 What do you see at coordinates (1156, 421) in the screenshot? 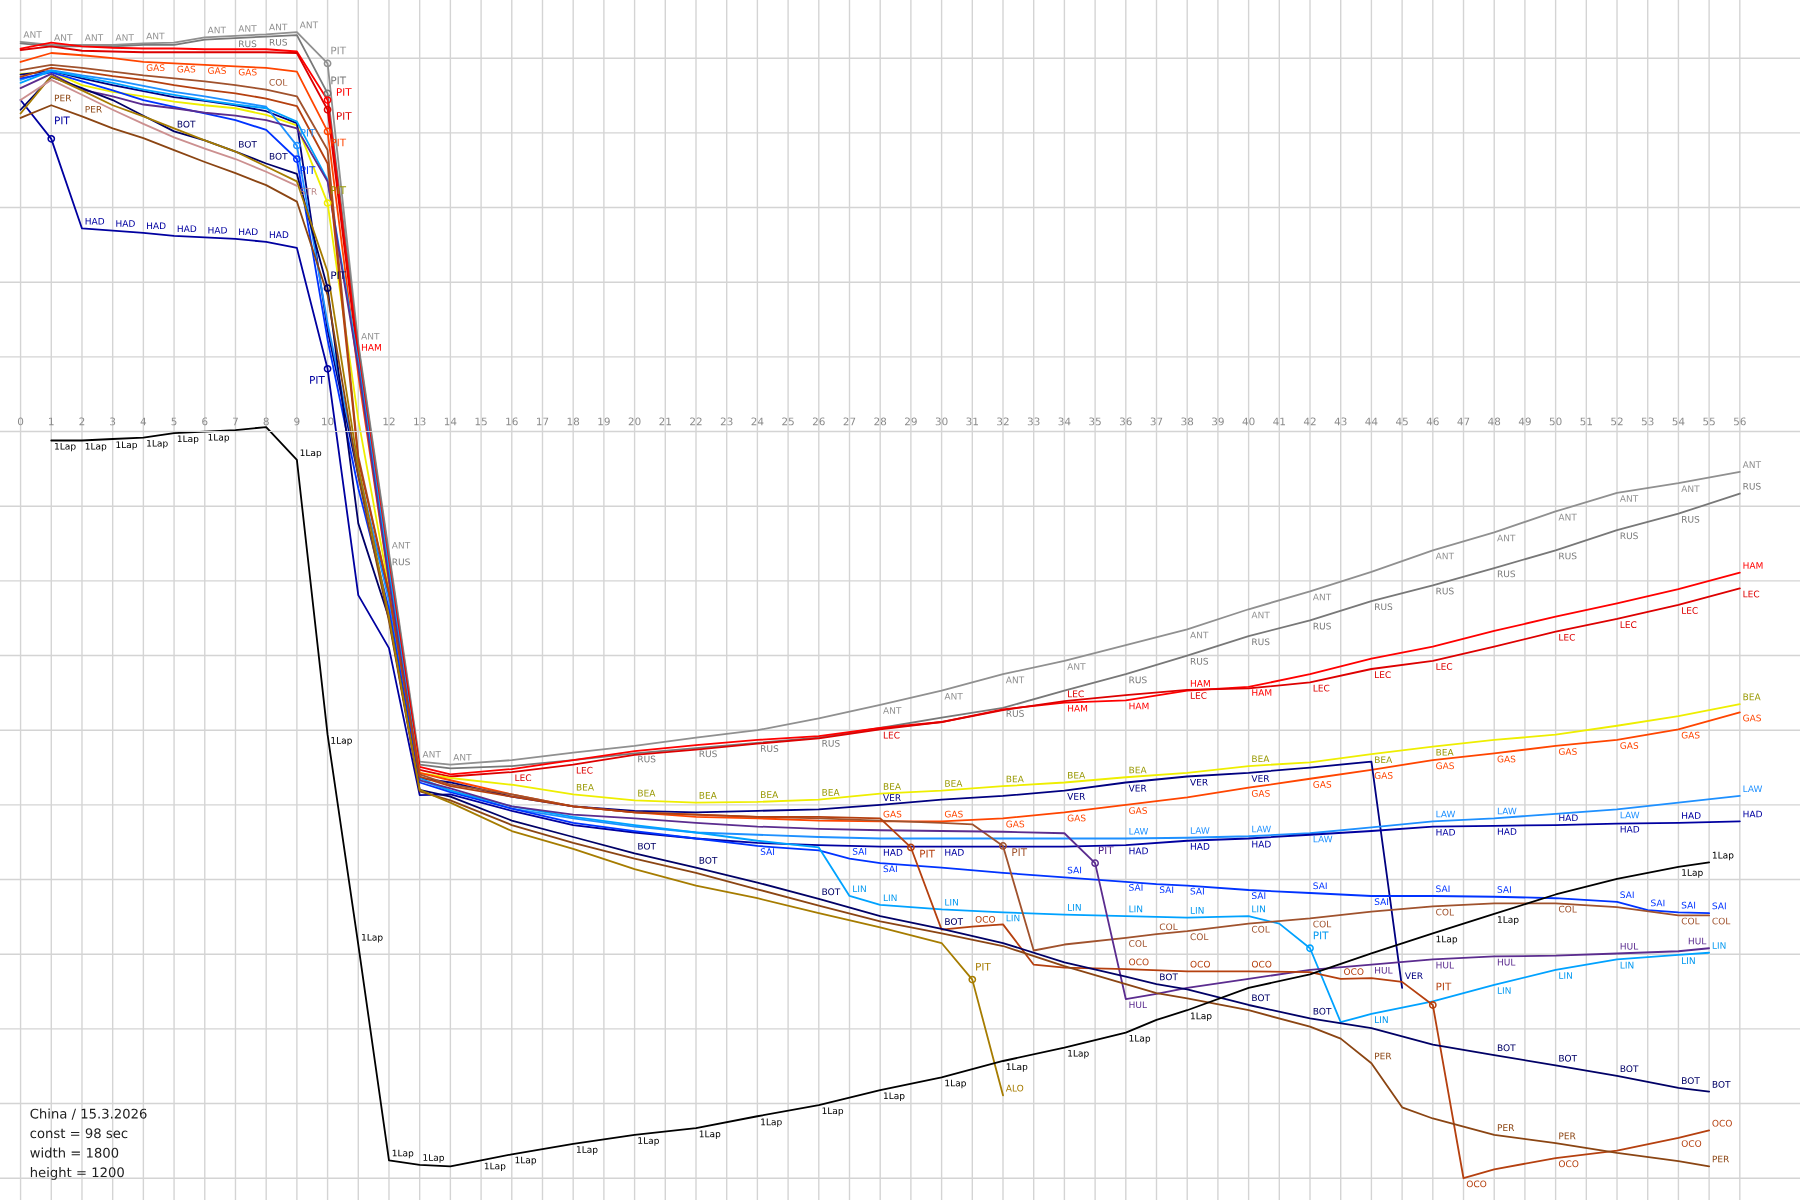
I see `x-tick-label: 37` at bounding box center [1156, 421].